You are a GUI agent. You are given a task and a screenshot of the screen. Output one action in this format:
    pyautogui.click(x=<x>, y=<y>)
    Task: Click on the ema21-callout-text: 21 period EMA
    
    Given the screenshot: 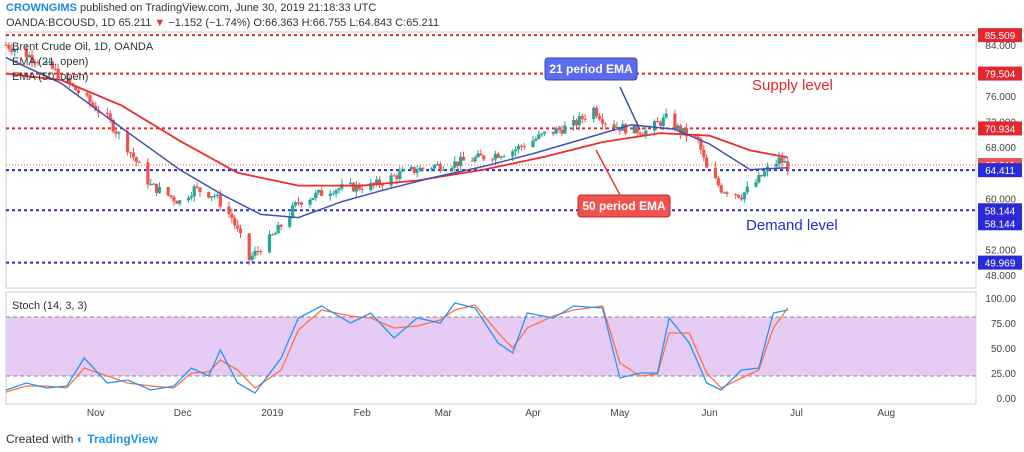 What is the action you would take?
    pyautogui.click(x=591, y=69)
    